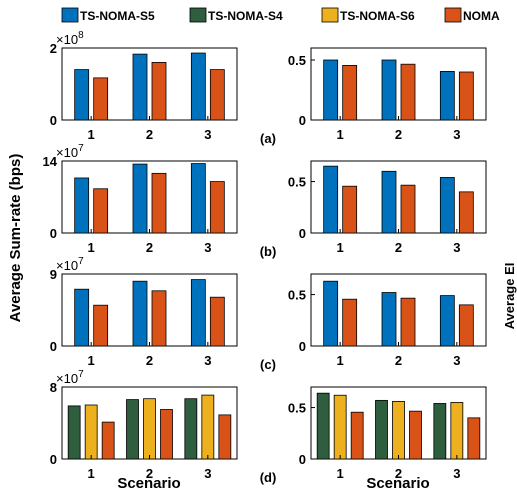  What do you see at coordinates (53, 274) in the screenshot?
I see `y-tick-label: 9` at bounding box center [53, 274].